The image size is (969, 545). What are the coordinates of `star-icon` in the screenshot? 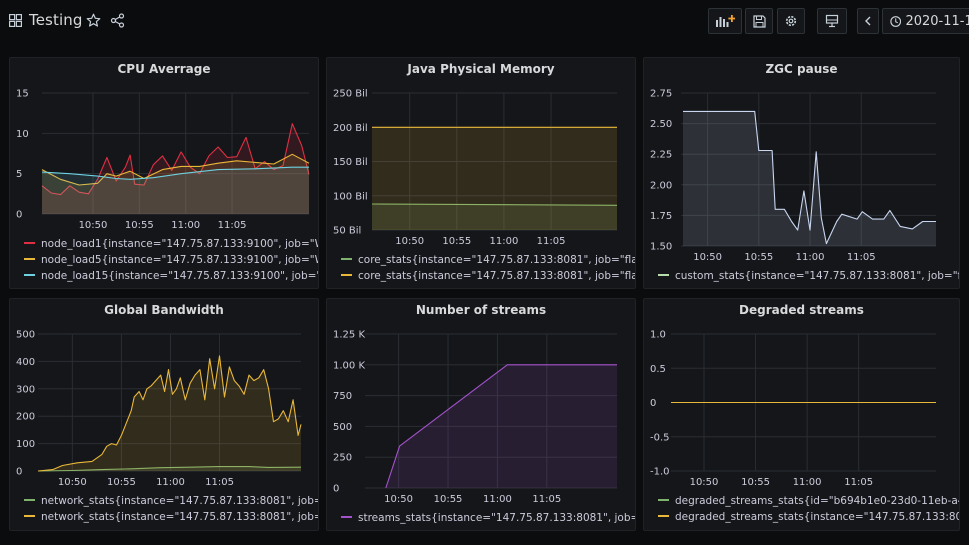 It's located at (93, 20).